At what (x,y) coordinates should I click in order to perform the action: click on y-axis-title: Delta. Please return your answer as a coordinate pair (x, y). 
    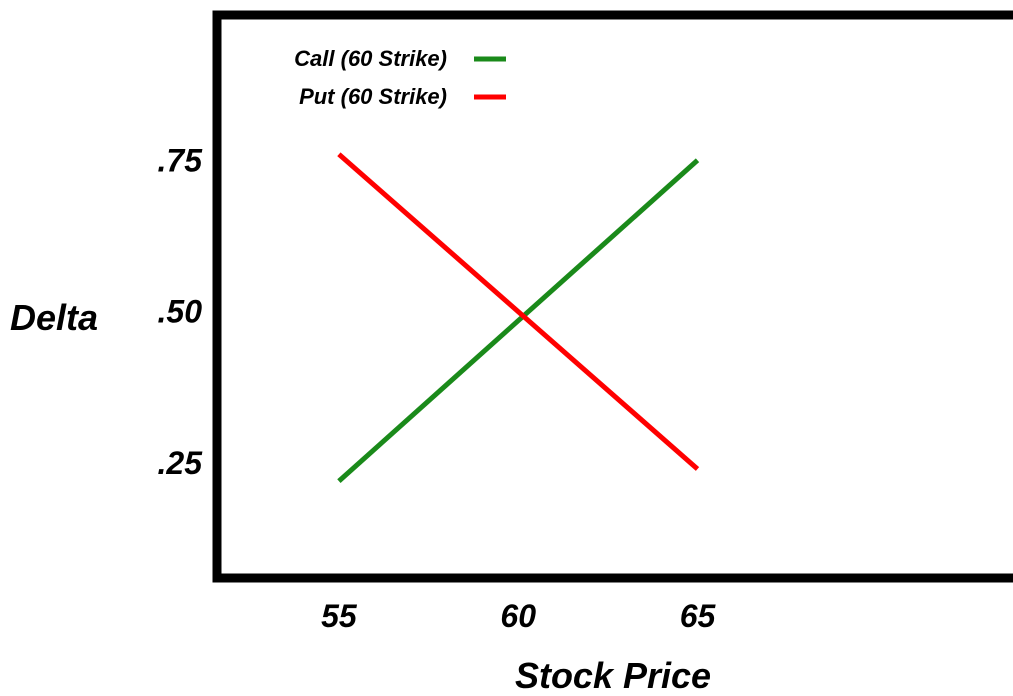
    Looking at the image, I should click on (54, 317).